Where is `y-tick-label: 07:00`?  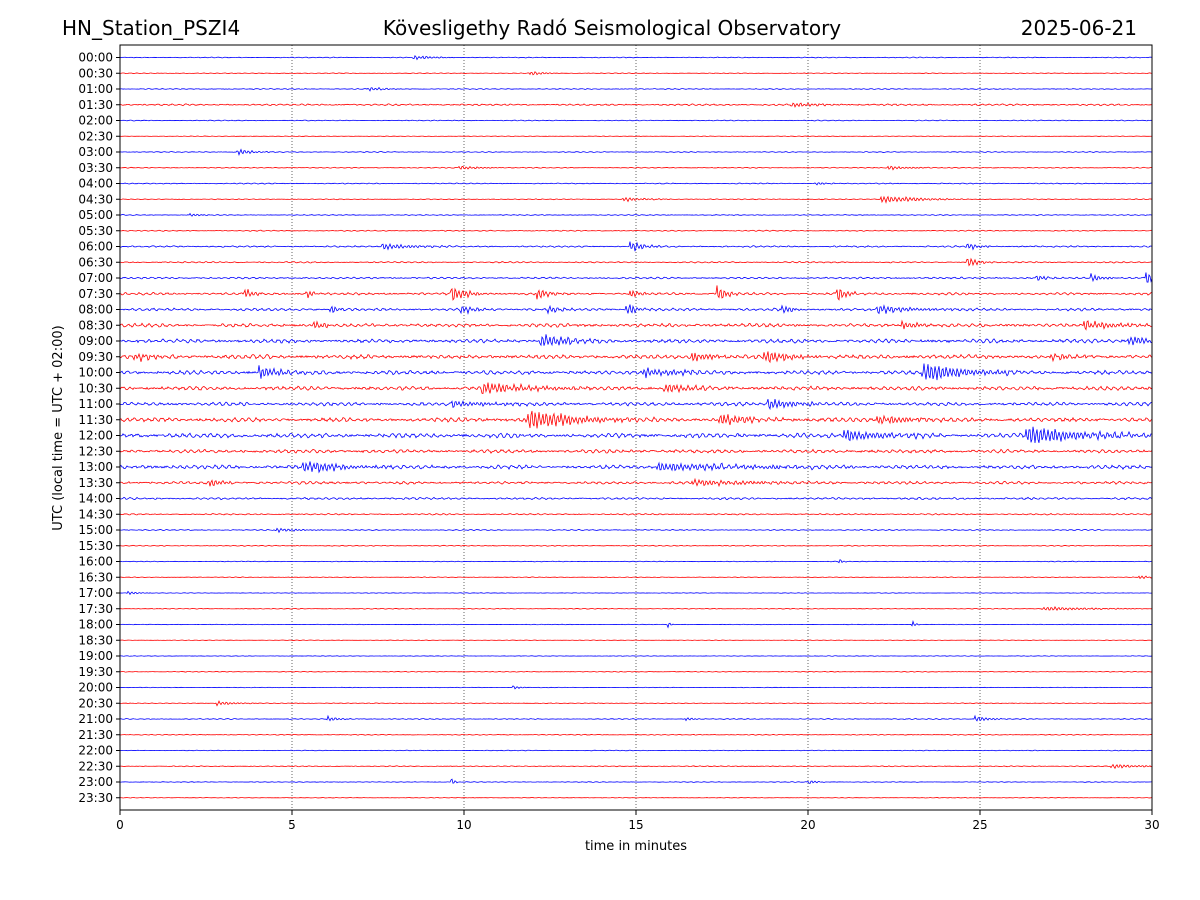 y-tick-label: 07:00 is located at coordinates (95, 278).